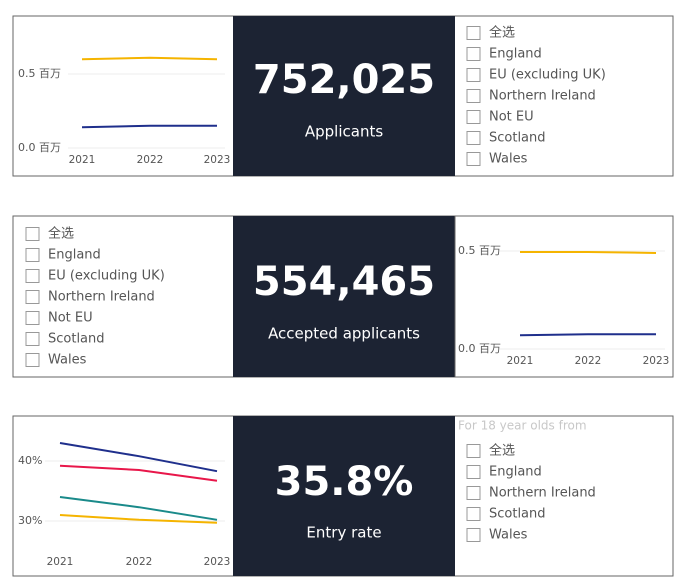 The image size is (684, 580). I want to click on kpi-value: 35.8%, so click(344, 482).